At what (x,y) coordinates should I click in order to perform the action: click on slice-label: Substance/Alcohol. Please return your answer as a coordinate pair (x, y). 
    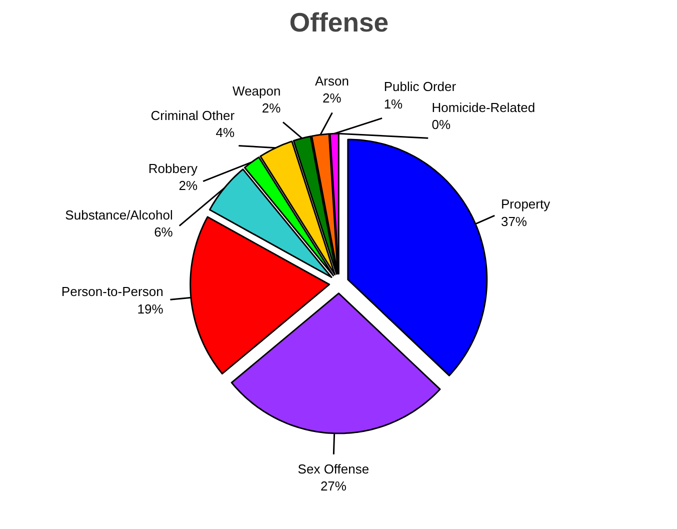
    Looking at the image, I should click on (119, 214).